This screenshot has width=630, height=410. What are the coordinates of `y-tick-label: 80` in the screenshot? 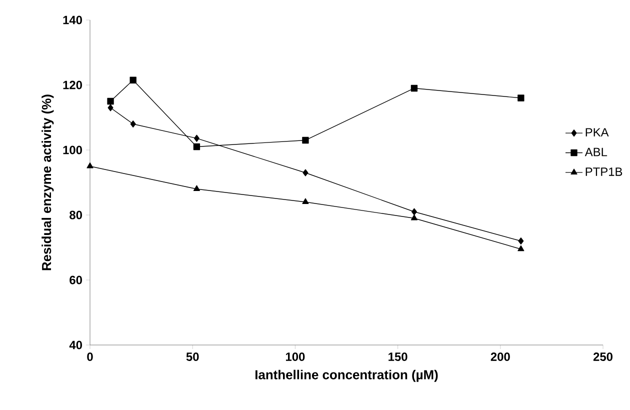 It's located at (76, 215).